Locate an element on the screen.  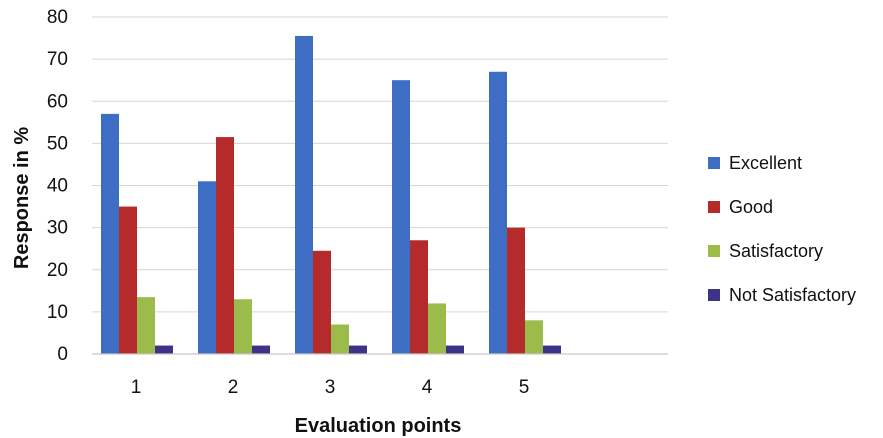
y-axis-title: Response in % is located at coordinates (22, 198).